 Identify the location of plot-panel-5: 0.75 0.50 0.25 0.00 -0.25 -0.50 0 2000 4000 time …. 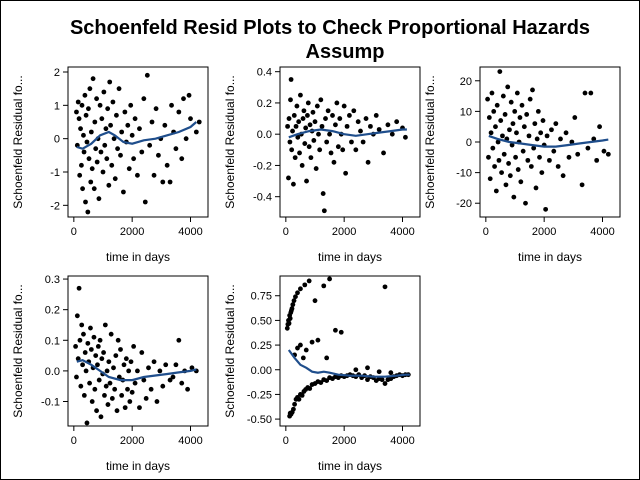
(322, 374).